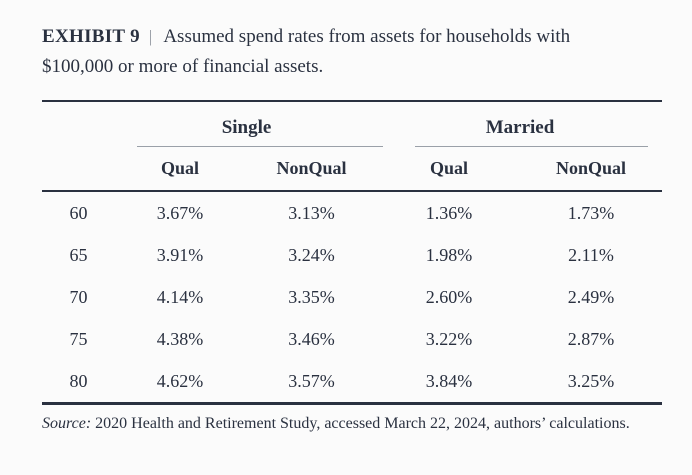  What do you see at coordinates (449, 169) in the screenshot?
I see `col-header-married-qual: Qual` at bounding box center [449, 169].